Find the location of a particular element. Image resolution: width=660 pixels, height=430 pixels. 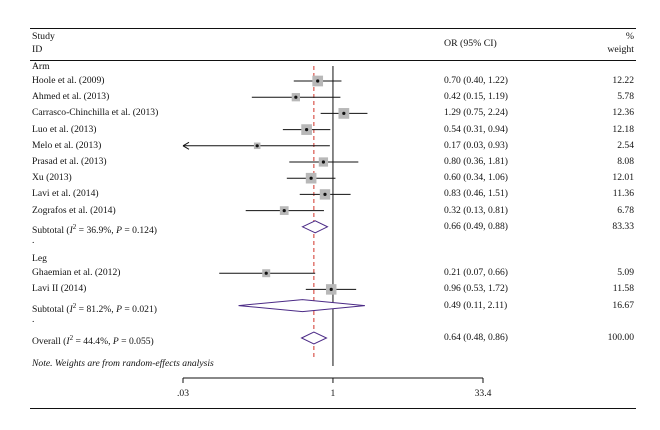

header-weight: weight is located at coordinates (620, 49).